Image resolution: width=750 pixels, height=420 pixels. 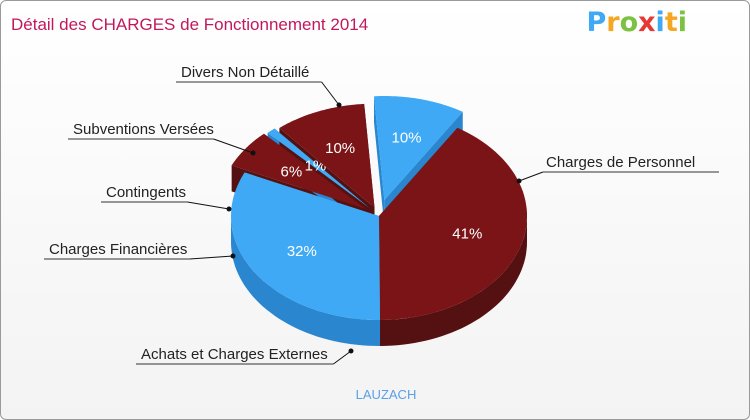 What do you see at coordinates (379, 161) in the screenshot?
I see `slice-wall` at bounding box center [379, 161].